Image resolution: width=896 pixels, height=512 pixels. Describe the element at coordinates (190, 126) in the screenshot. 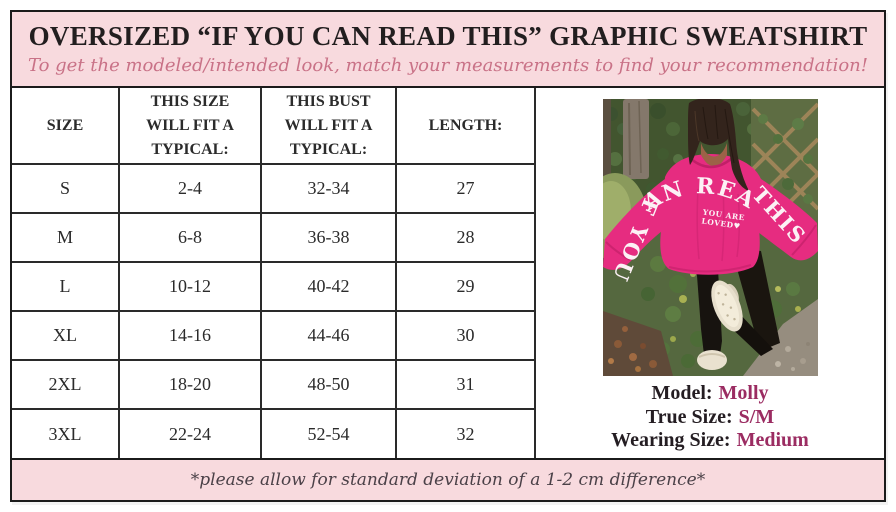

I see `column-header-fit: THIS SIZE WILL FIT A TYPICAL:` at that location.